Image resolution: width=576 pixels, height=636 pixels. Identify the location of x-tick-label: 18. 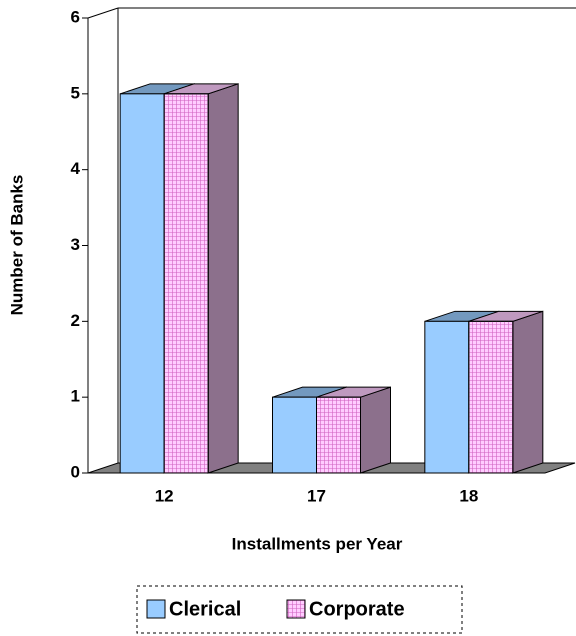
(468, 495).